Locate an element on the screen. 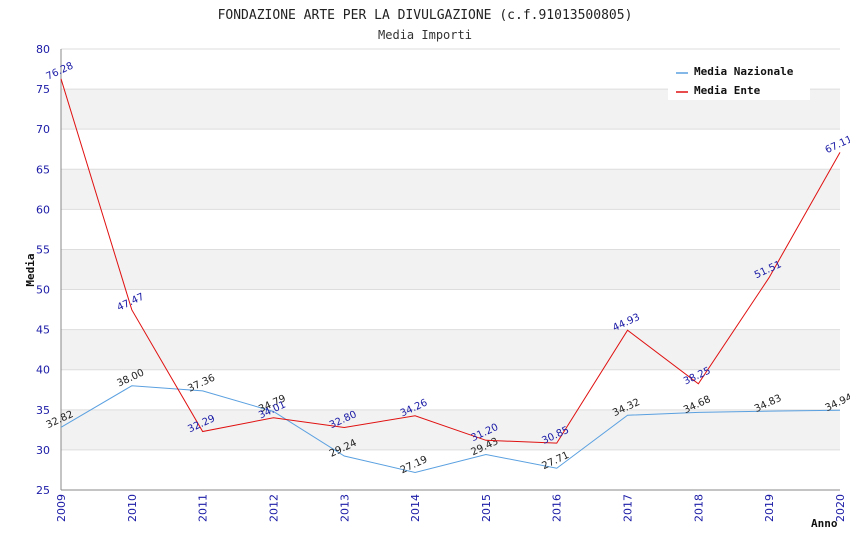 The width and height of the screenshot is (850, 550). y-tick-label: 50 is located at coordinates (43, 290).